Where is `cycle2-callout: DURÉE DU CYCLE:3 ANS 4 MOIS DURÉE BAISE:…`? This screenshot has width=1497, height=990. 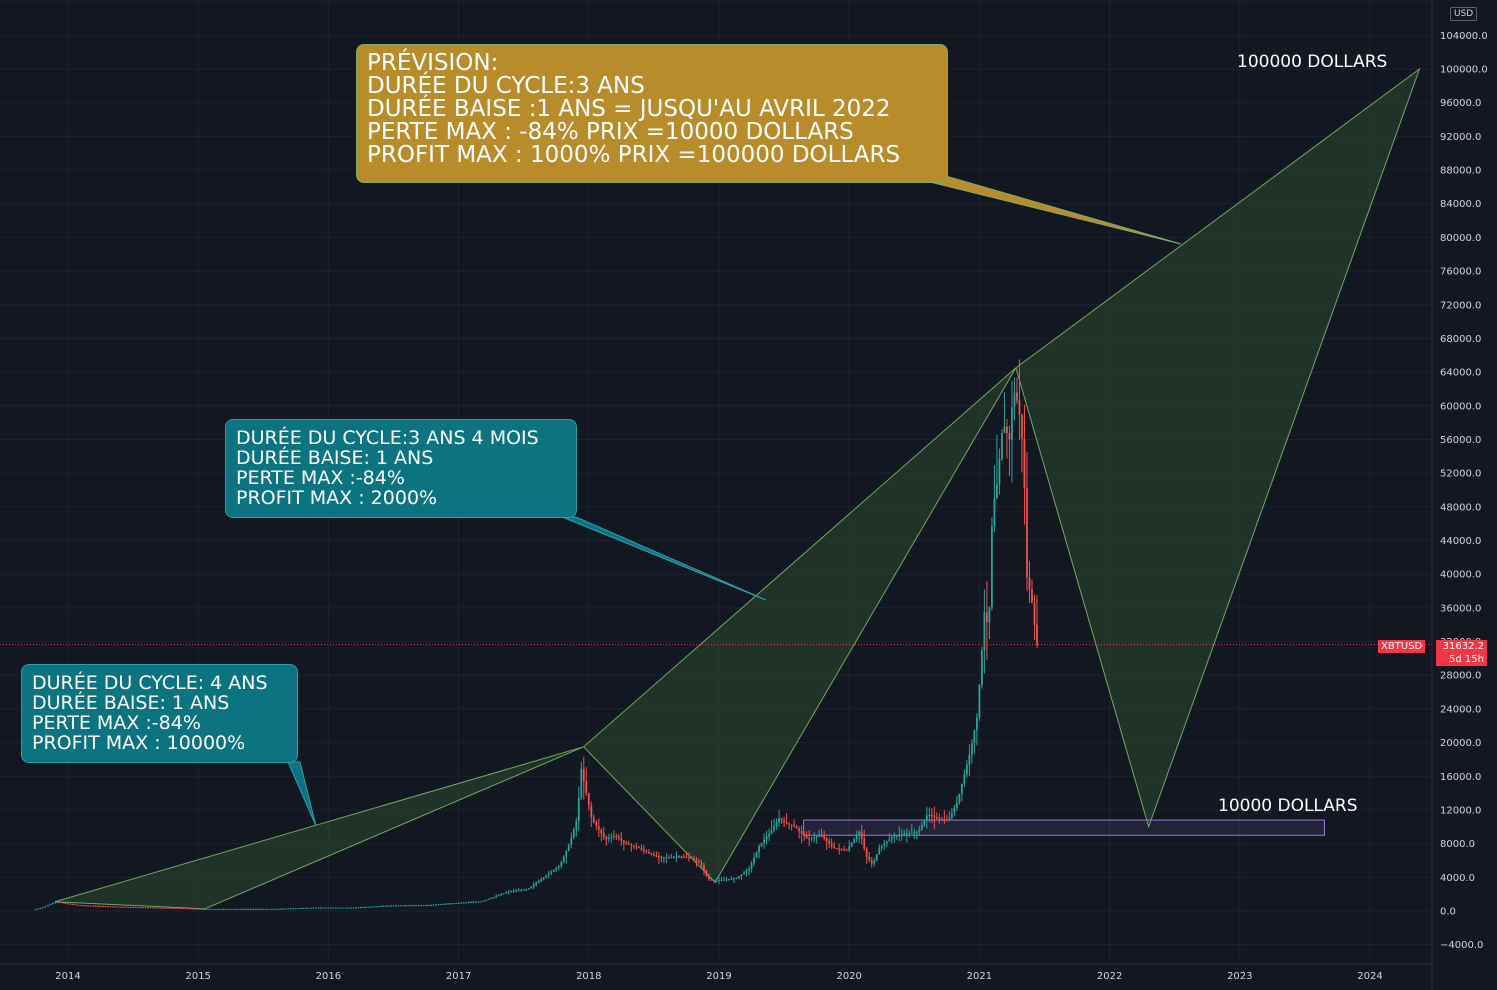 cycle2-callout: DURÉE DU CYCLE:3 ANS 4 MOIS DURÉE BAISE:… is located at coordinates (401, 468).